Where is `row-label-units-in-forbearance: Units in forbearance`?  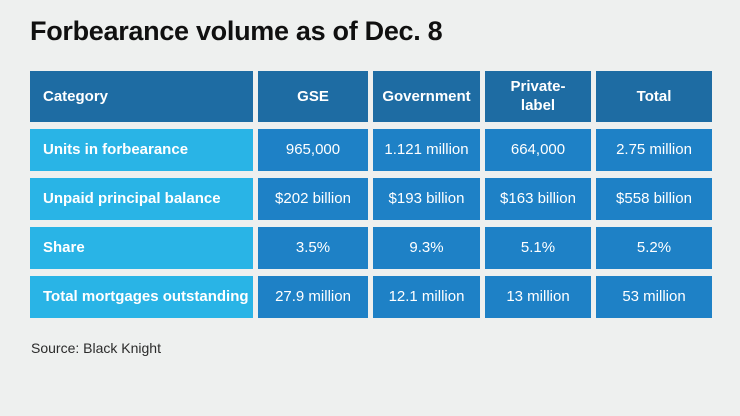 row-label-units-in-forbearance: Units in forbearance is located at coordinates (141, 150).